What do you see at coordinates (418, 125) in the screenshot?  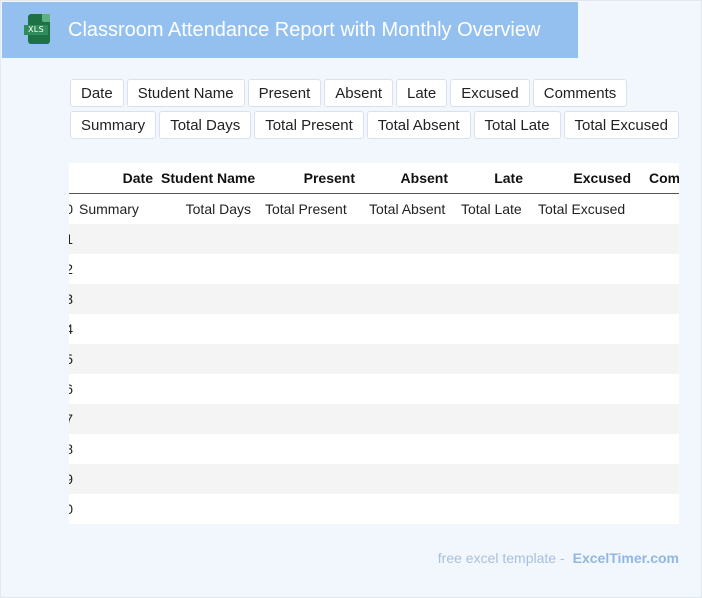 I see `chip-total-absent: Total Absent` at bounding box center [418, 125].